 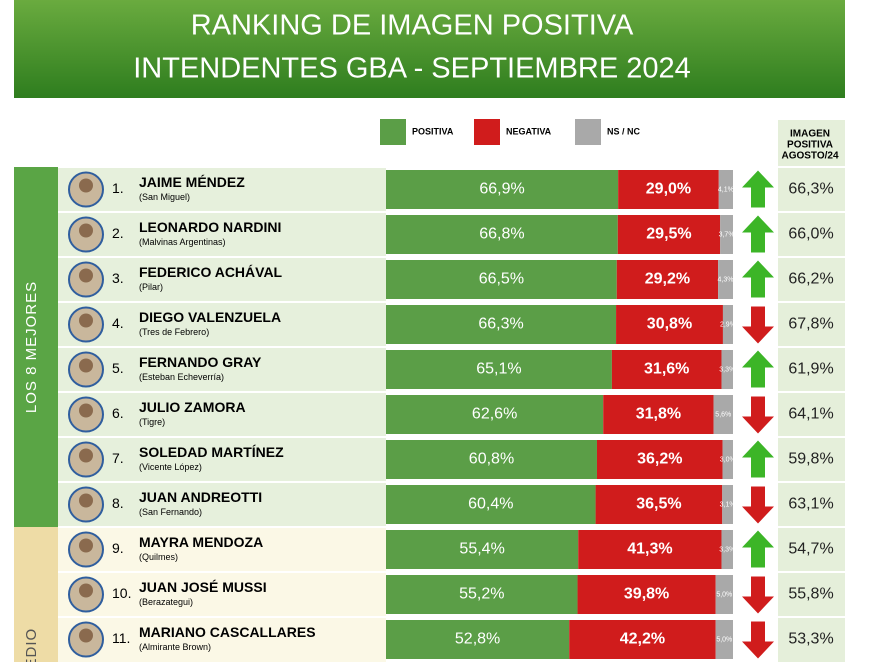 What do you see at coordinates (166, 602) in the screenshot?
I see `location: (Berazategui)` at bounding box center [166, 602].